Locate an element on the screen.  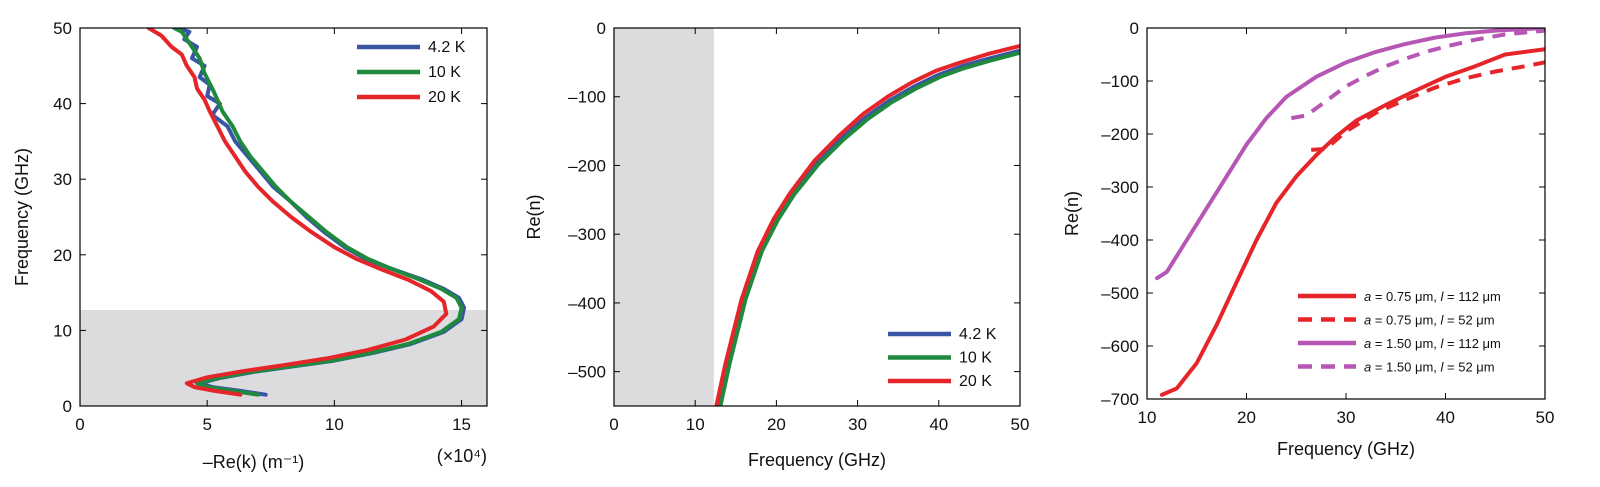
y-tick-label: 20 is located at coordinates (62, 255).